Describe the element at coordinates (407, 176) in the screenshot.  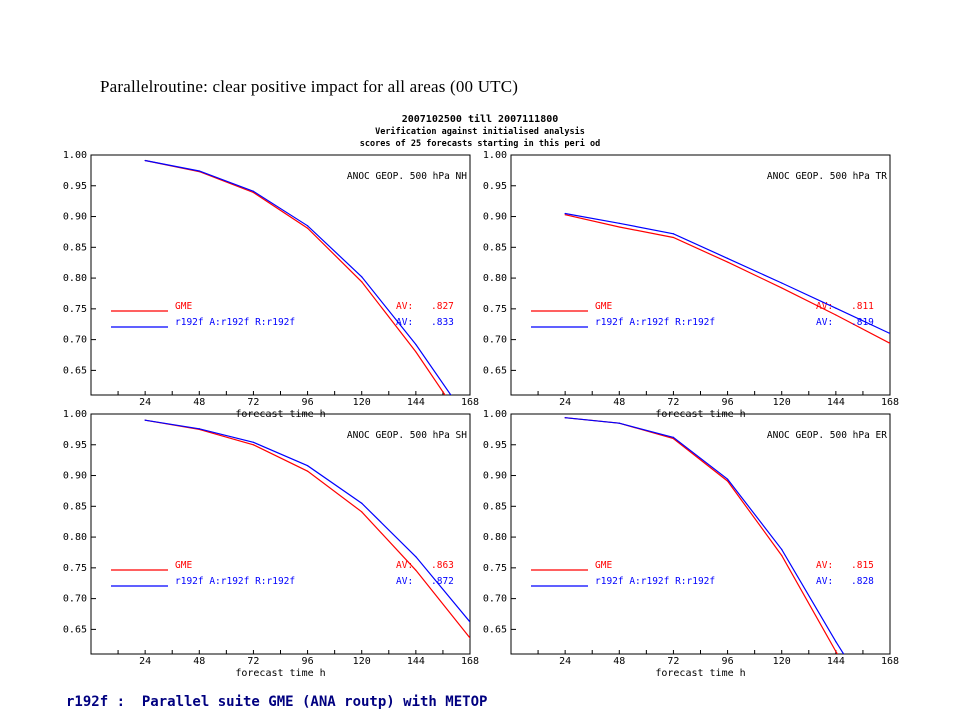
I see `panel-title: ANOC GEOP. 500 hPa NH` at that location.